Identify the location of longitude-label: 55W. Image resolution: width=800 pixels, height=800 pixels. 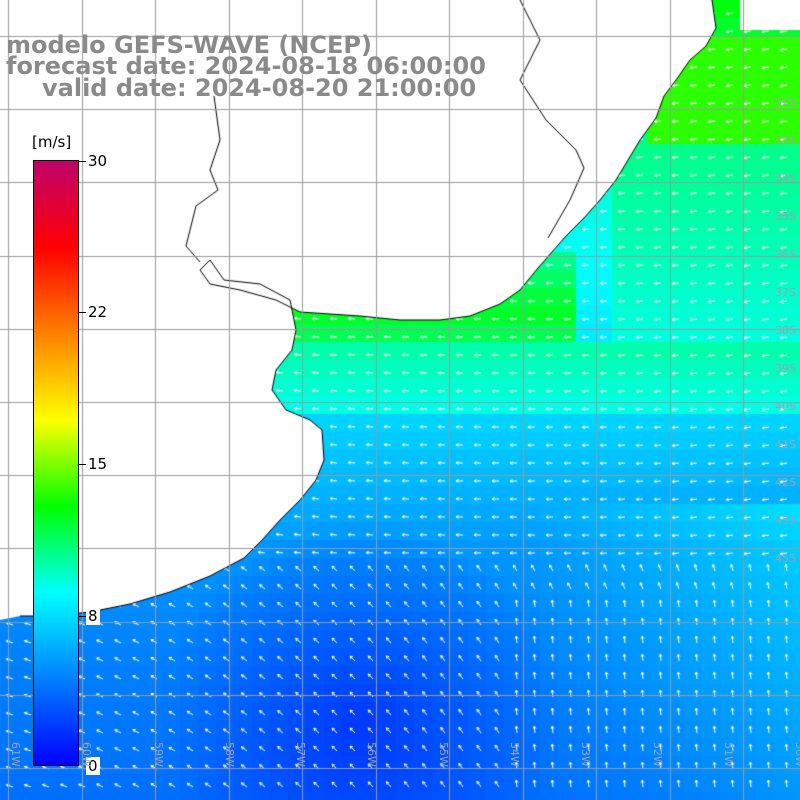
(443, 754).